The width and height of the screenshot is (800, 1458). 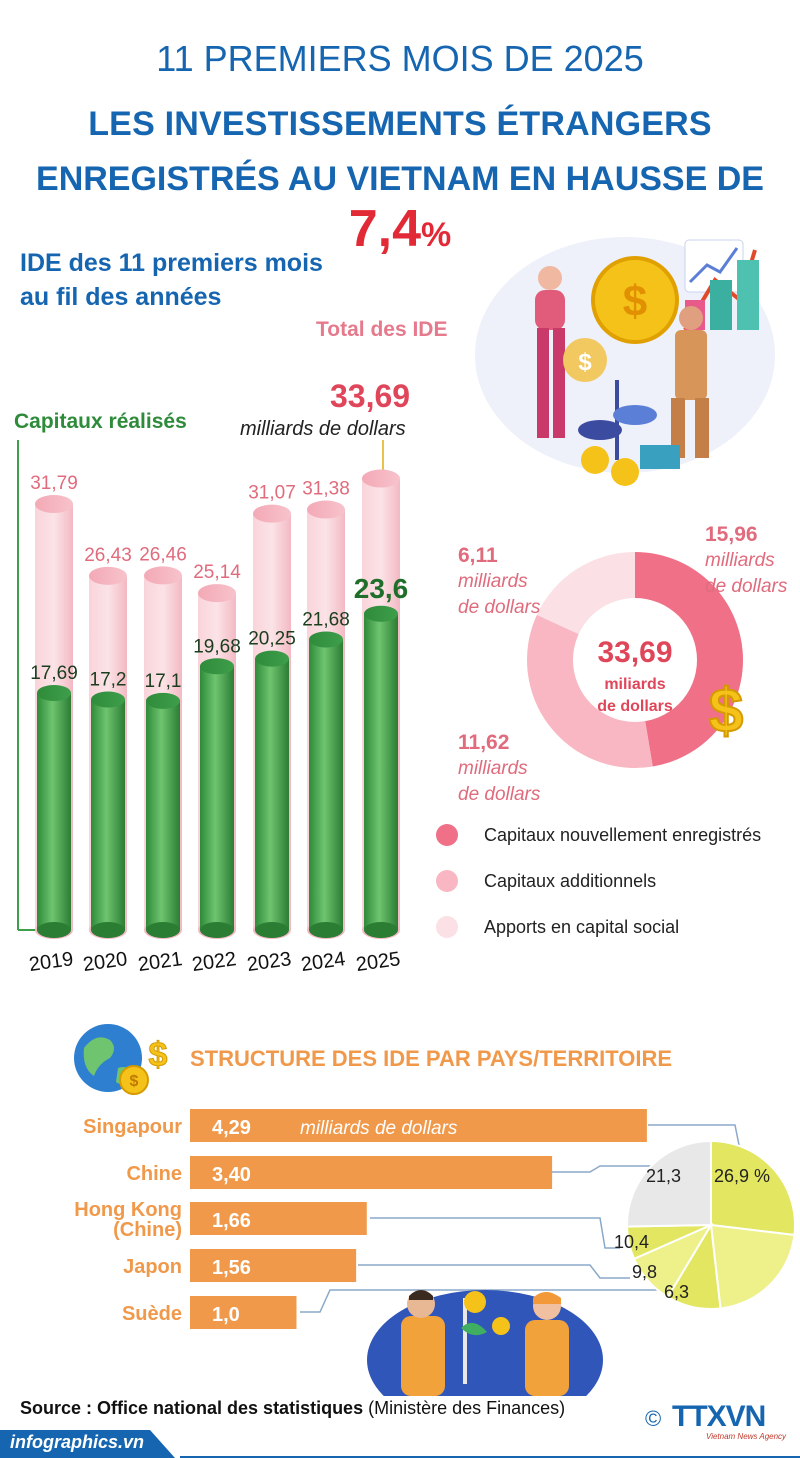 What do you see at coordinates (272, 930) in the screenshot?
I see `realized-bar-base-2023` at bounding box center [272, 930].